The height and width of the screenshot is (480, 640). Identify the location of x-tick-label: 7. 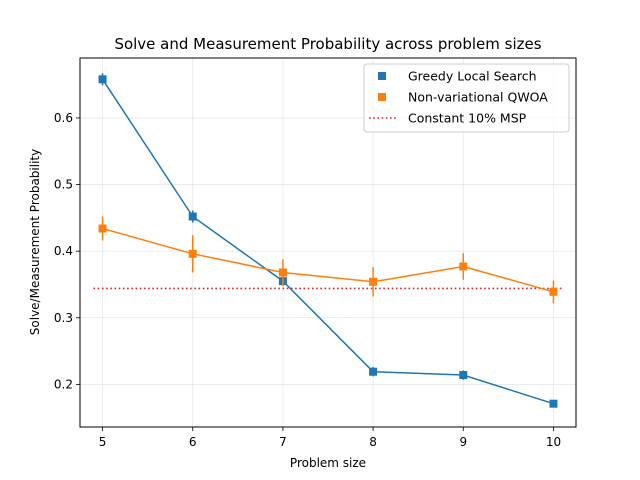
(283, 442).